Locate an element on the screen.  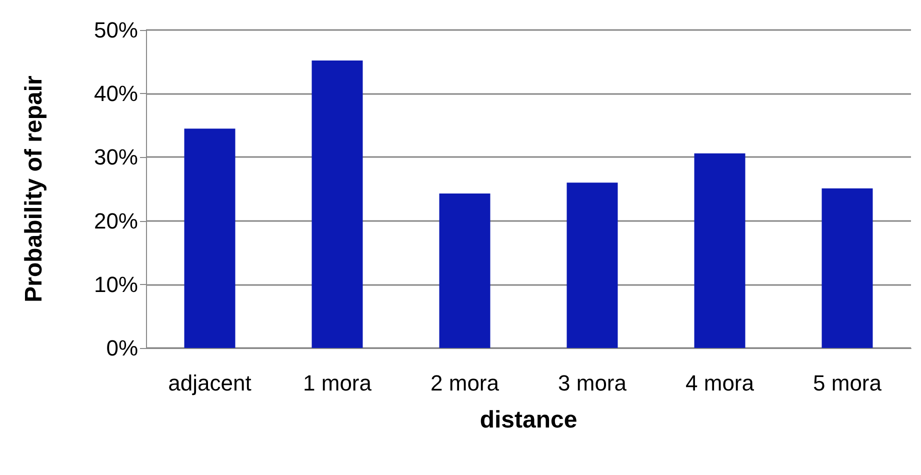
y-axis-title: Probability of repair is located at coordinates (34, 189).